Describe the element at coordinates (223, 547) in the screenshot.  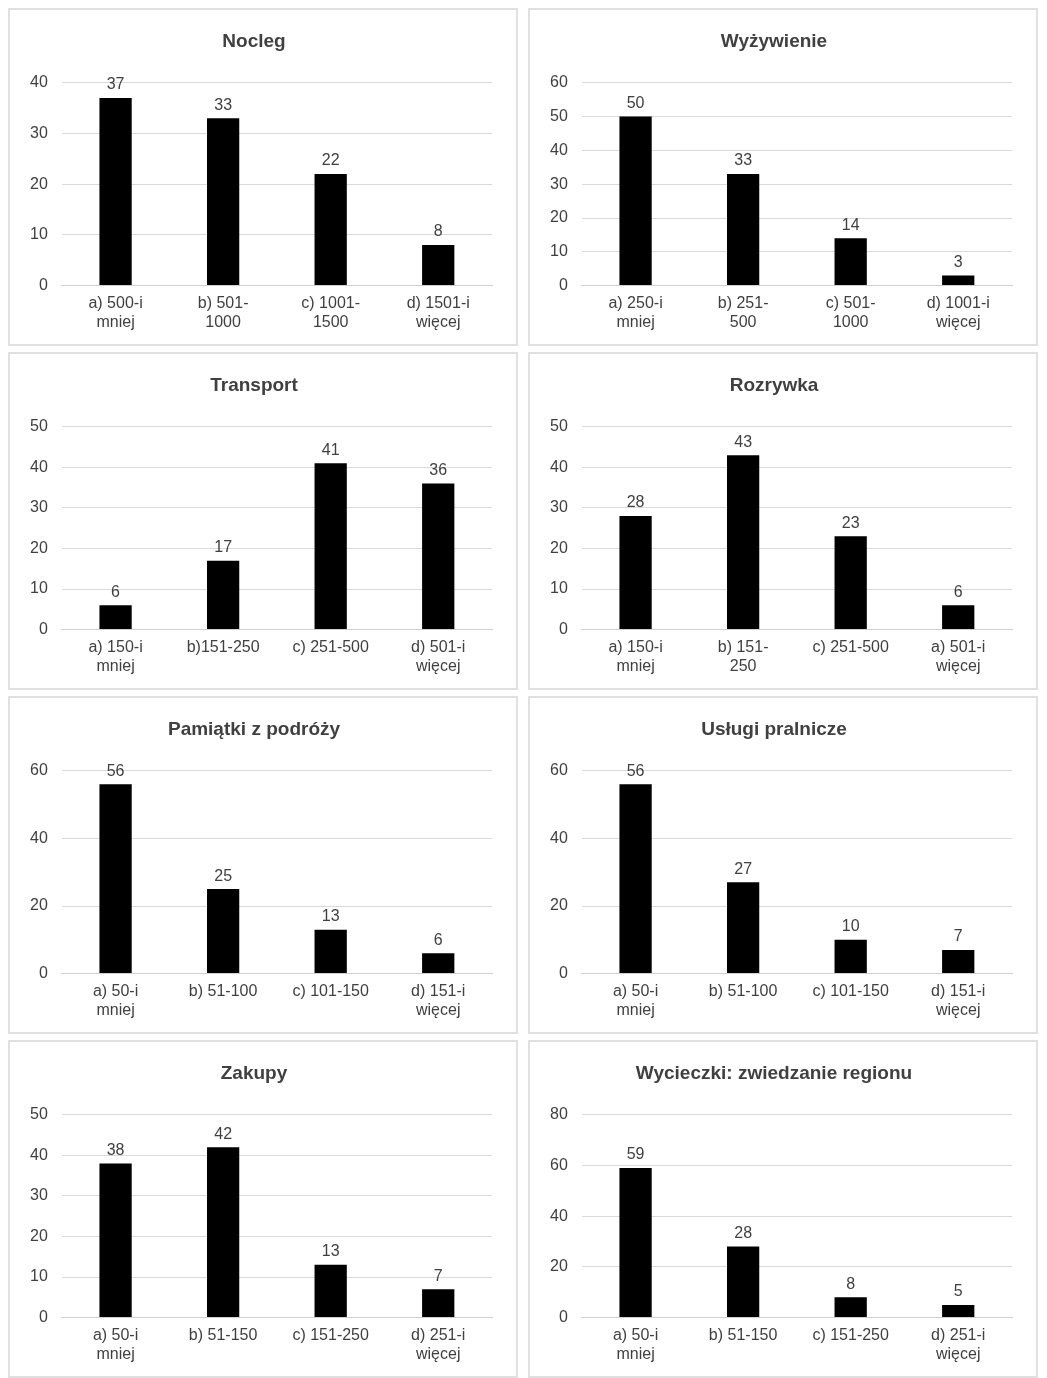
I see `data-label: 17` at that location.